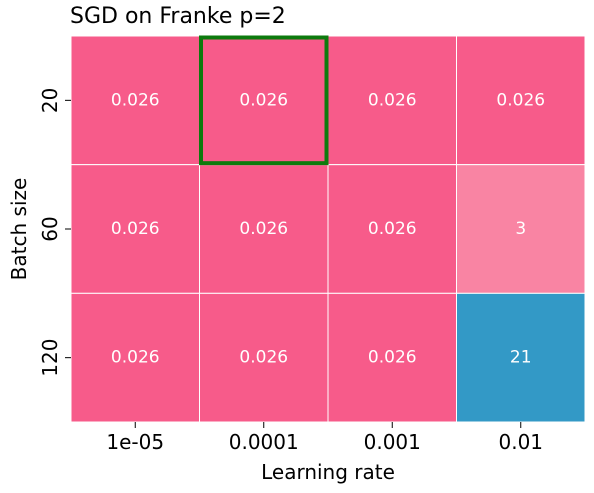 The height and width of the screenshot is (493, 594). Describe the element at coordinates (50, 228) in the screenshot. I see `y-tick-label: 60` at that location.